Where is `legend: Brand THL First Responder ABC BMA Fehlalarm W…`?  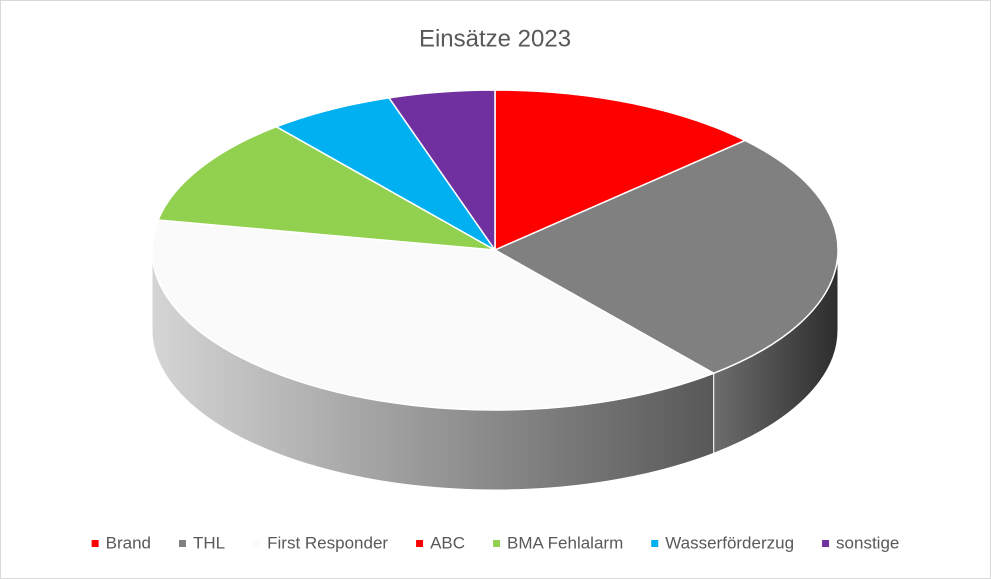
legend: Brand THL First Responder ABC BMA Fehlalarm W… is located at coordinates (495, 542).